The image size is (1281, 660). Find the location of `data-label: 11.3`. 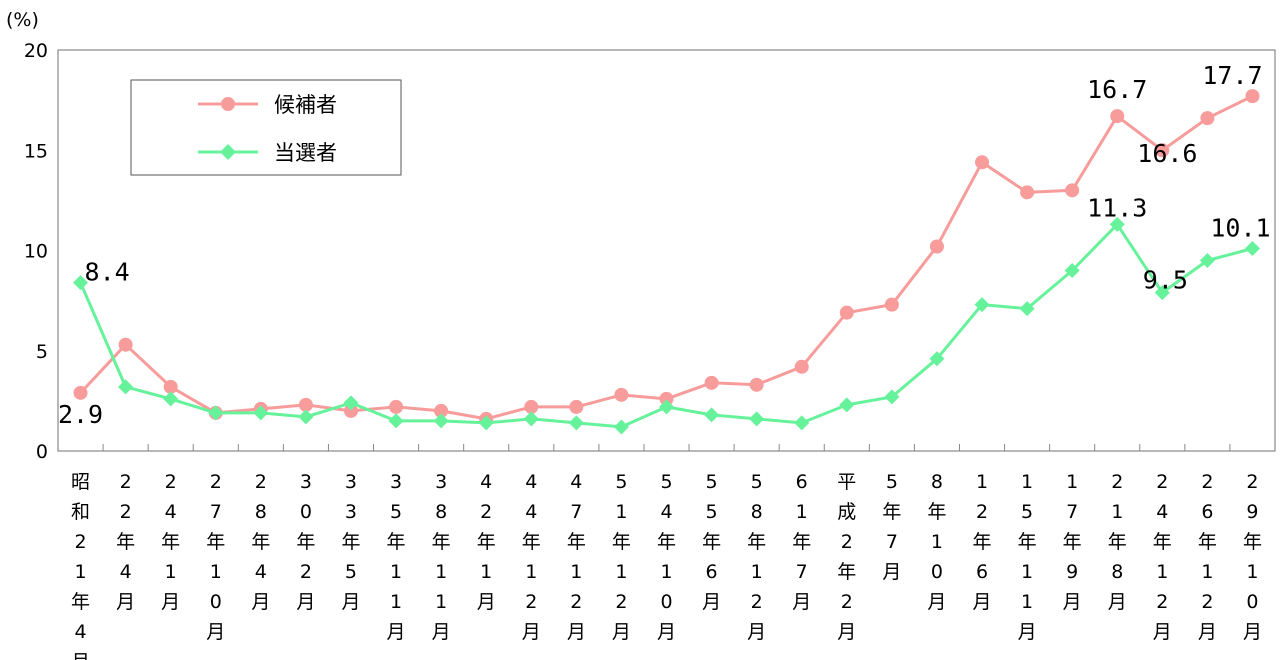

data-label: 11.3 is located at coordinates (1117, 207).